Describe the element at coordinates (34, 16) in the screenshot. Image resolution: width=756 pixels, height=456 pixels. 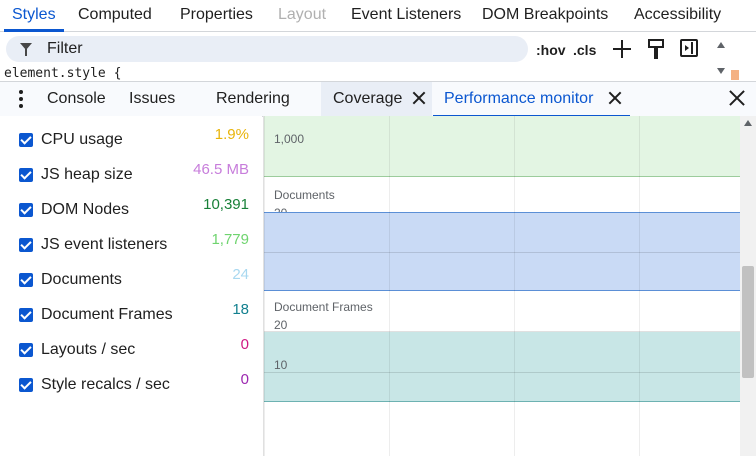
I see `tab-styles: Styles` at that location.